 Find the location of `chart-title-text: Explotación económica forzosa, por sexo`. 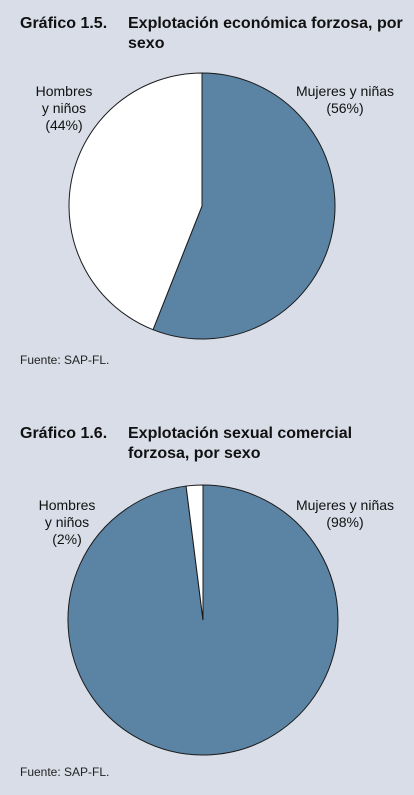

chart-title-text: Explotación económica forzosa, por sexo is located at coordinates (265, 33).